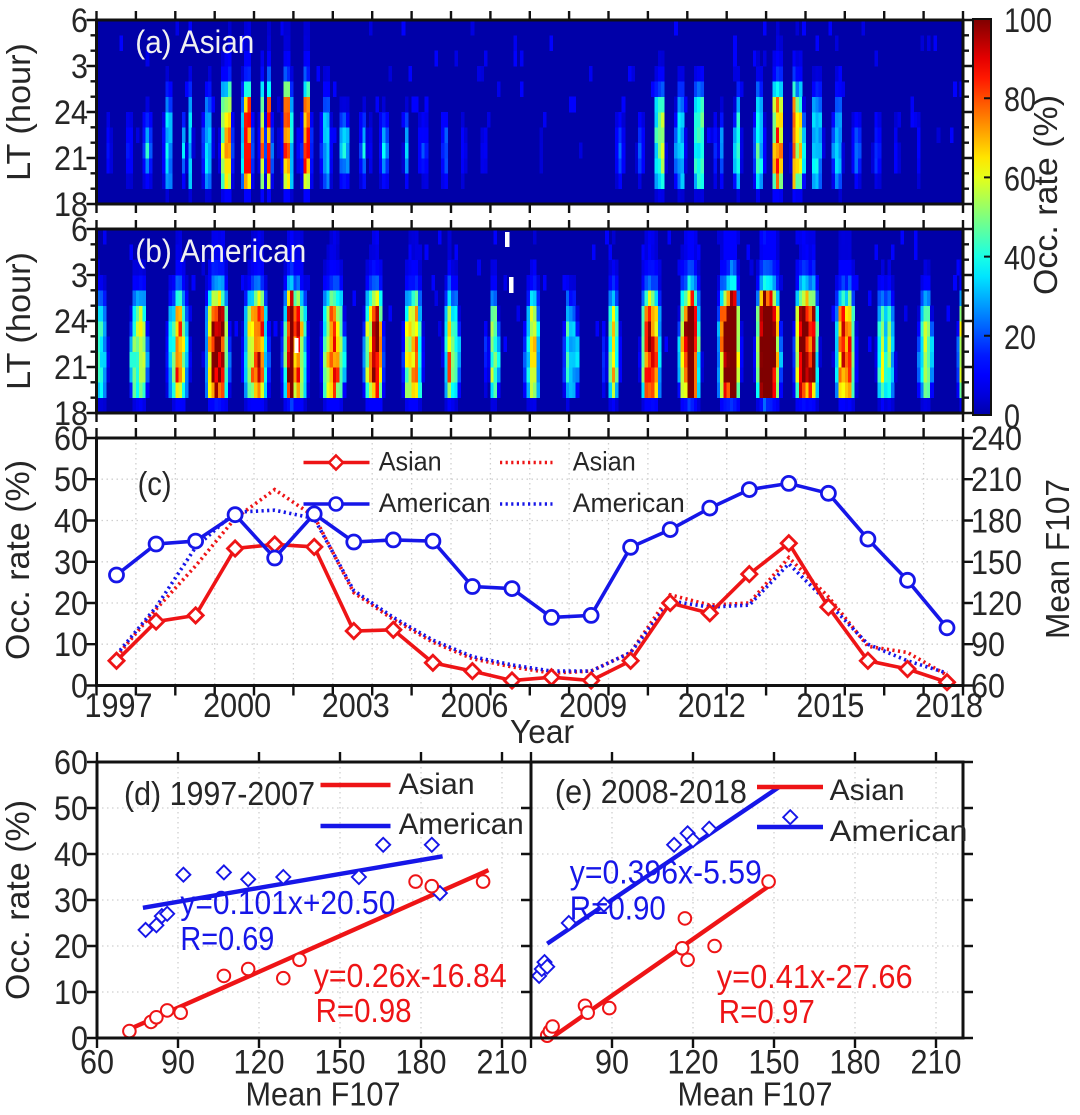  What do you see at coordinates (542, 731) in the screenshot?
I see `svg-text: Year` at bounding box center [542, 731].